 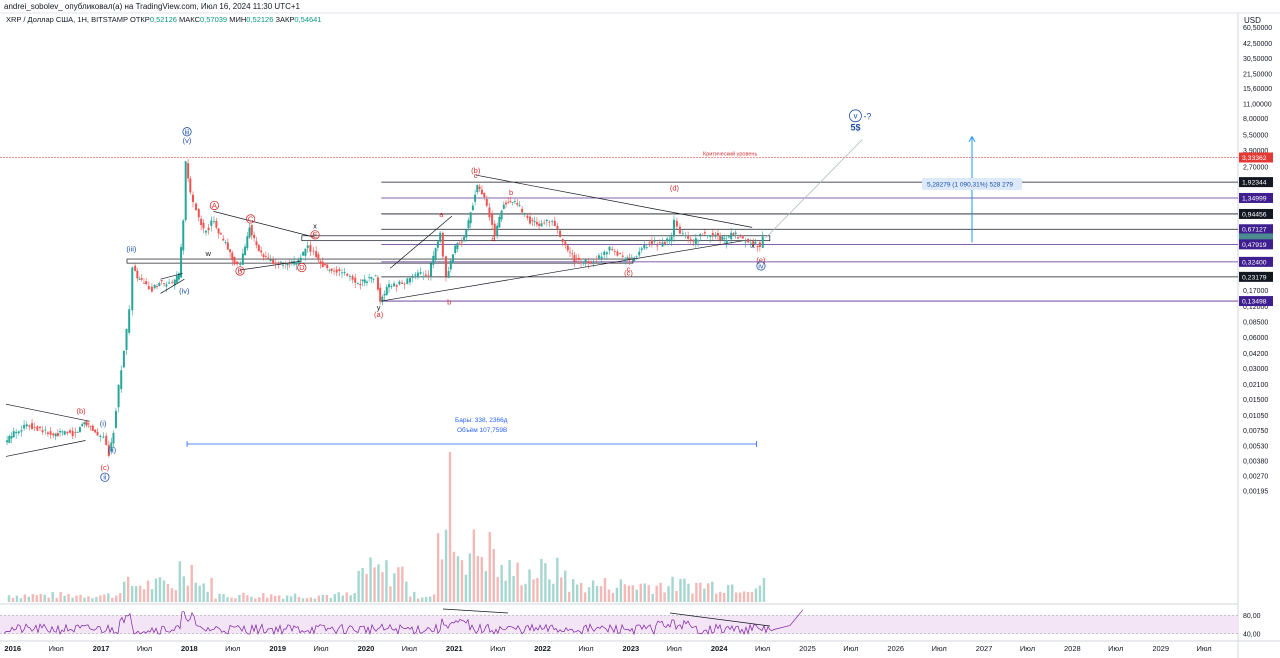 What do you see at coordinates (1255, 354) in the screenshot?
I see `price-tick-label: 0,04200` at bounding box center [1255, 354].